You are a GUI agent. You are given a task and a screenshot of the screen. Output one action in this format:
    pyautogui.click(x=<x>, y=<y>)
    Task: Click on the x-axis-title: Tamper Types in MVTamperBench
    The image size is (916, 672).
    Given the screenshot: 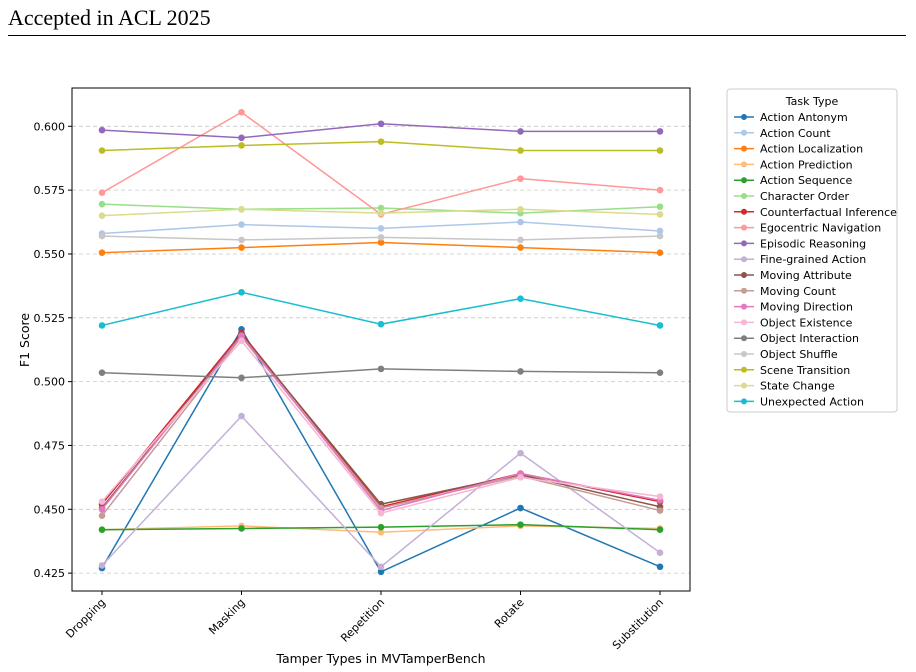 What is the action you would take?
    pyautogui.click(x=380, y=658)
    